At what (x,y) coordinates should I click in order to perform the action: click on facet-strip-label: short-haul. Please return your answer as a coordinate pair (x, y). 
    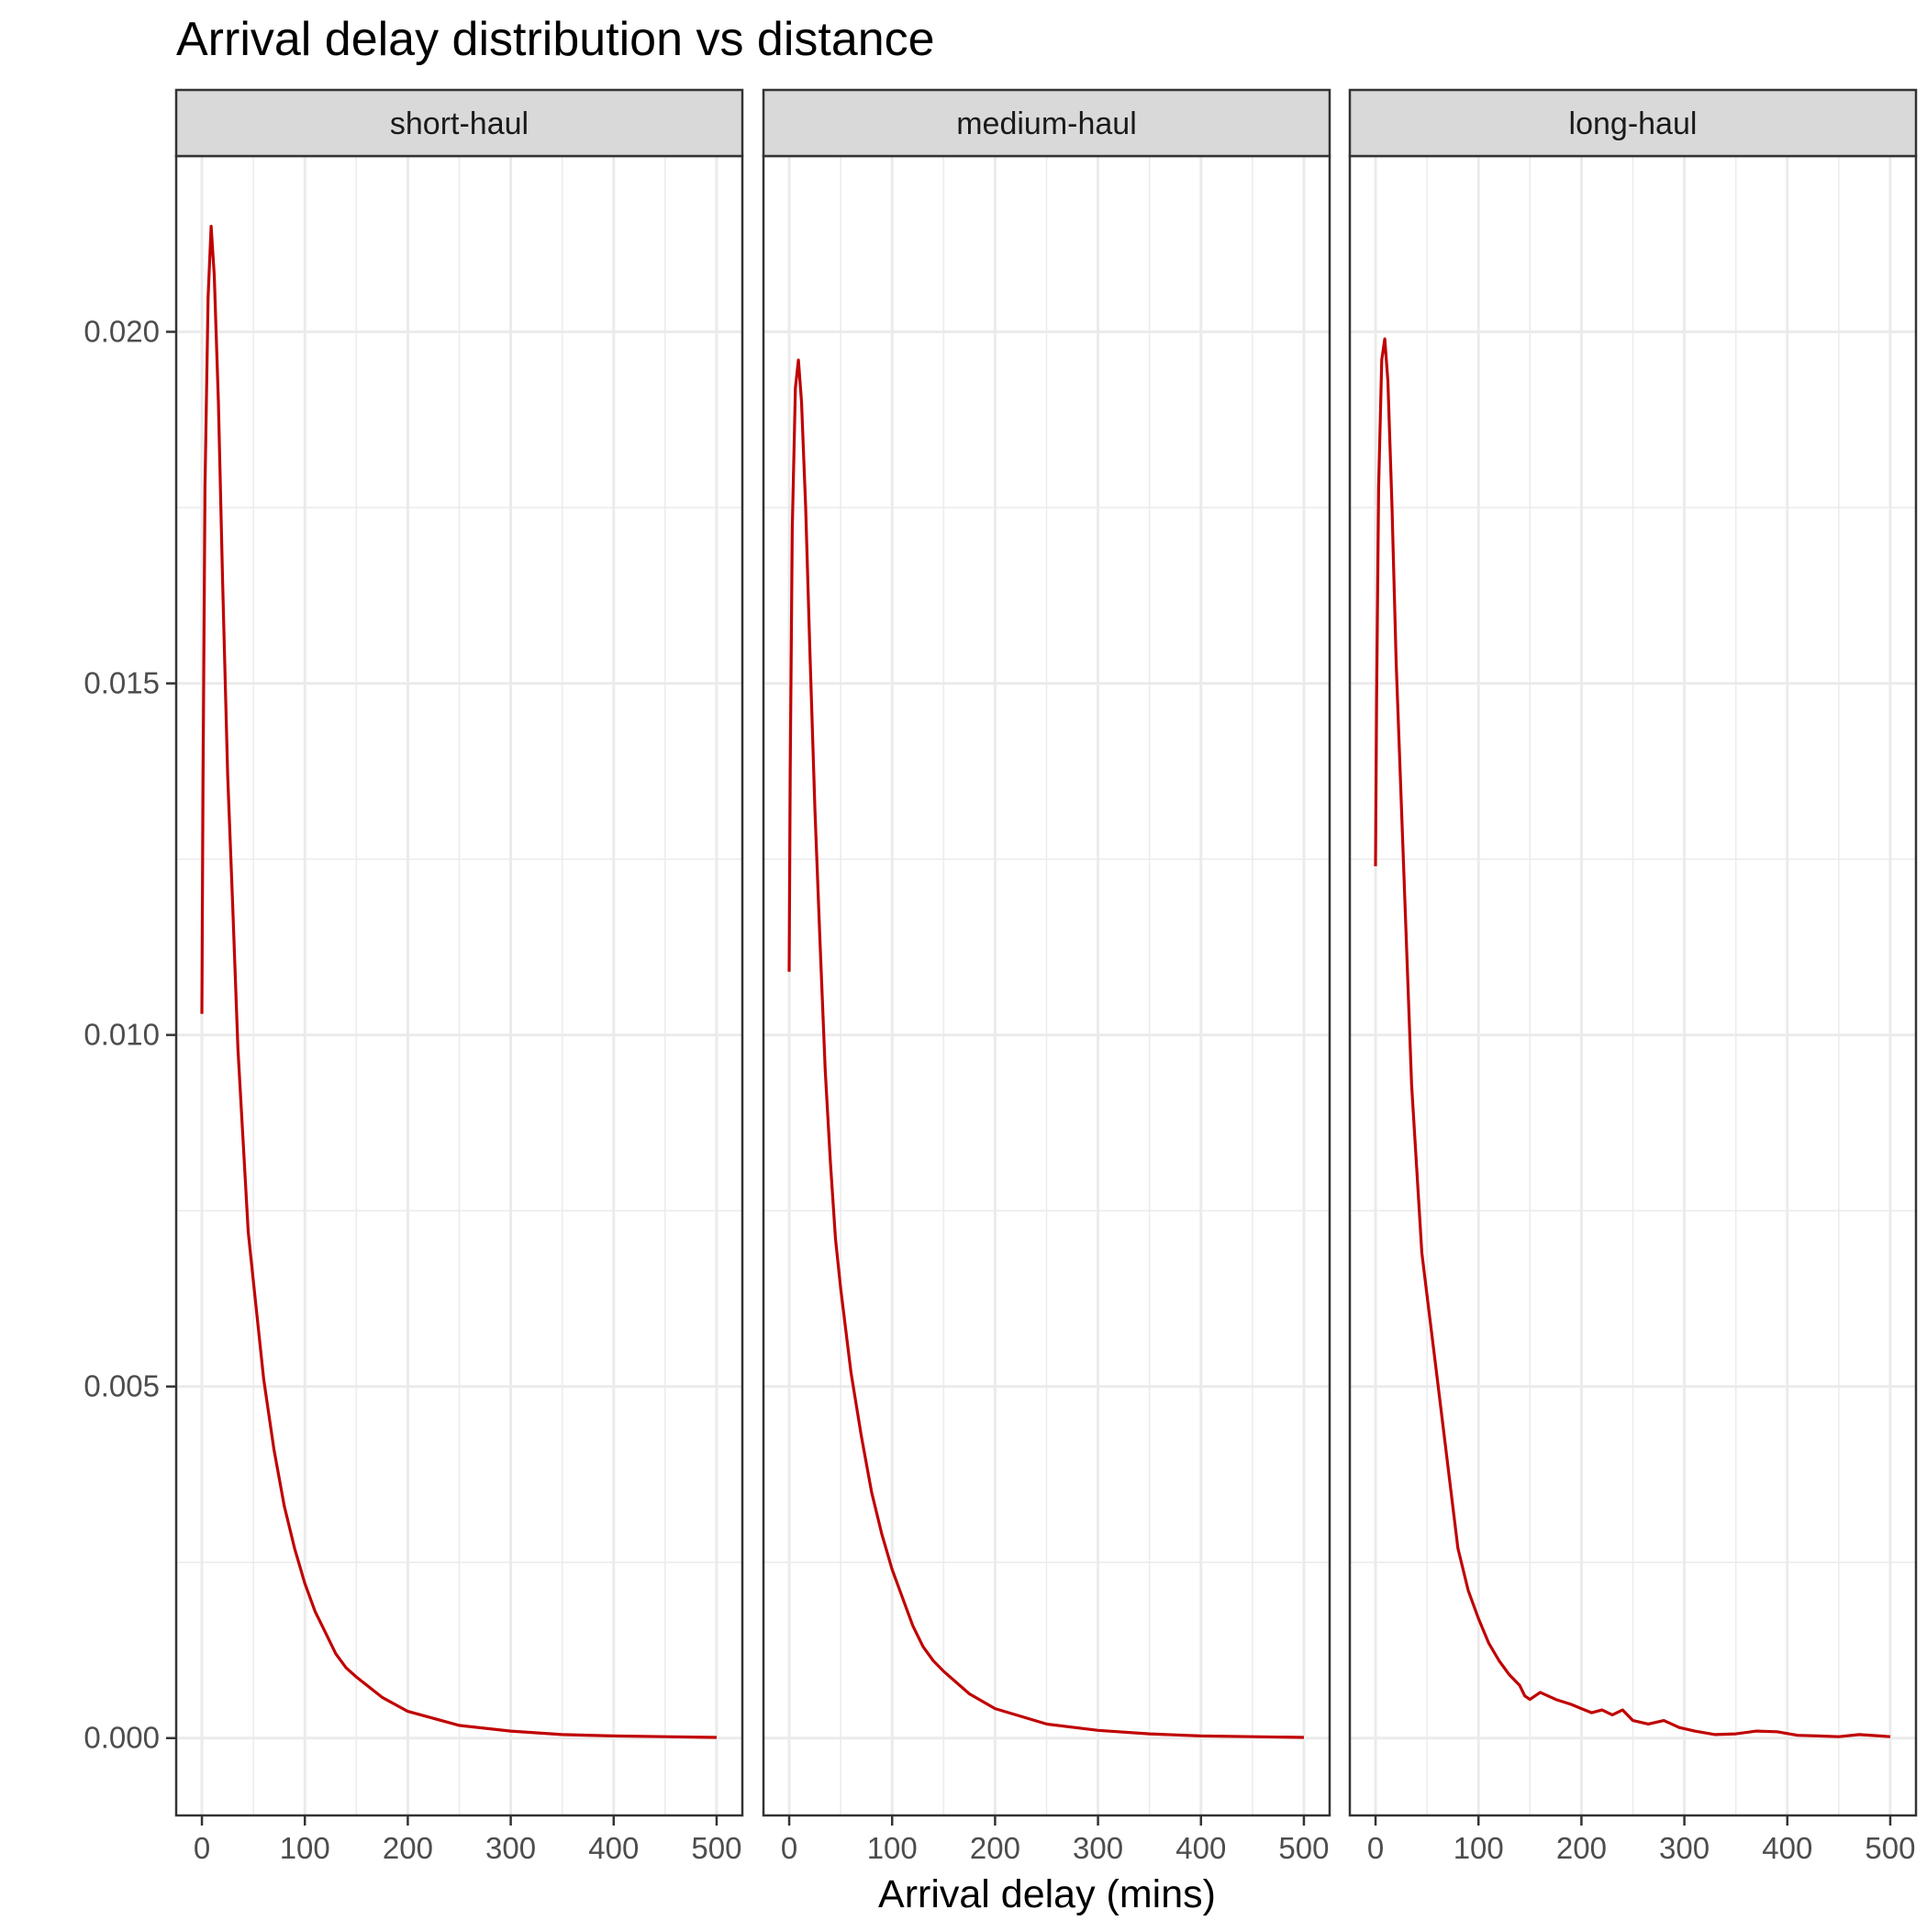
    Looking at the image, I should click on (459, 124).